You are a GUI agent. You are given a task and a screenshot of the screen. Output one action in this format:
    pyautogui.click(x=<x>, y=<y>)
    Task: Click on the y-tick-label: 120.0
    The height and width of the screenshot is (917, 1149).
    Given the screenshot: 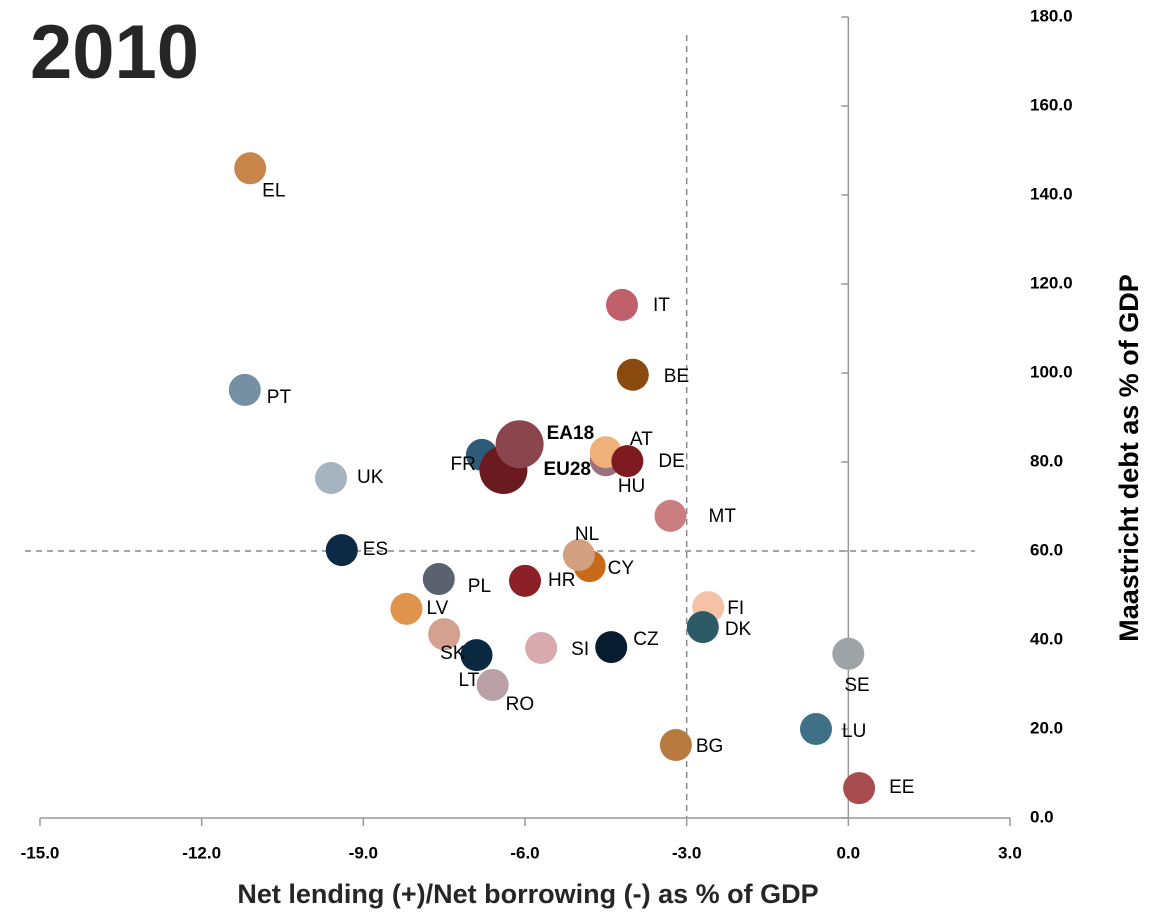 What is the action you would take?
    pyautogui.click(x=1051, y=282)
    